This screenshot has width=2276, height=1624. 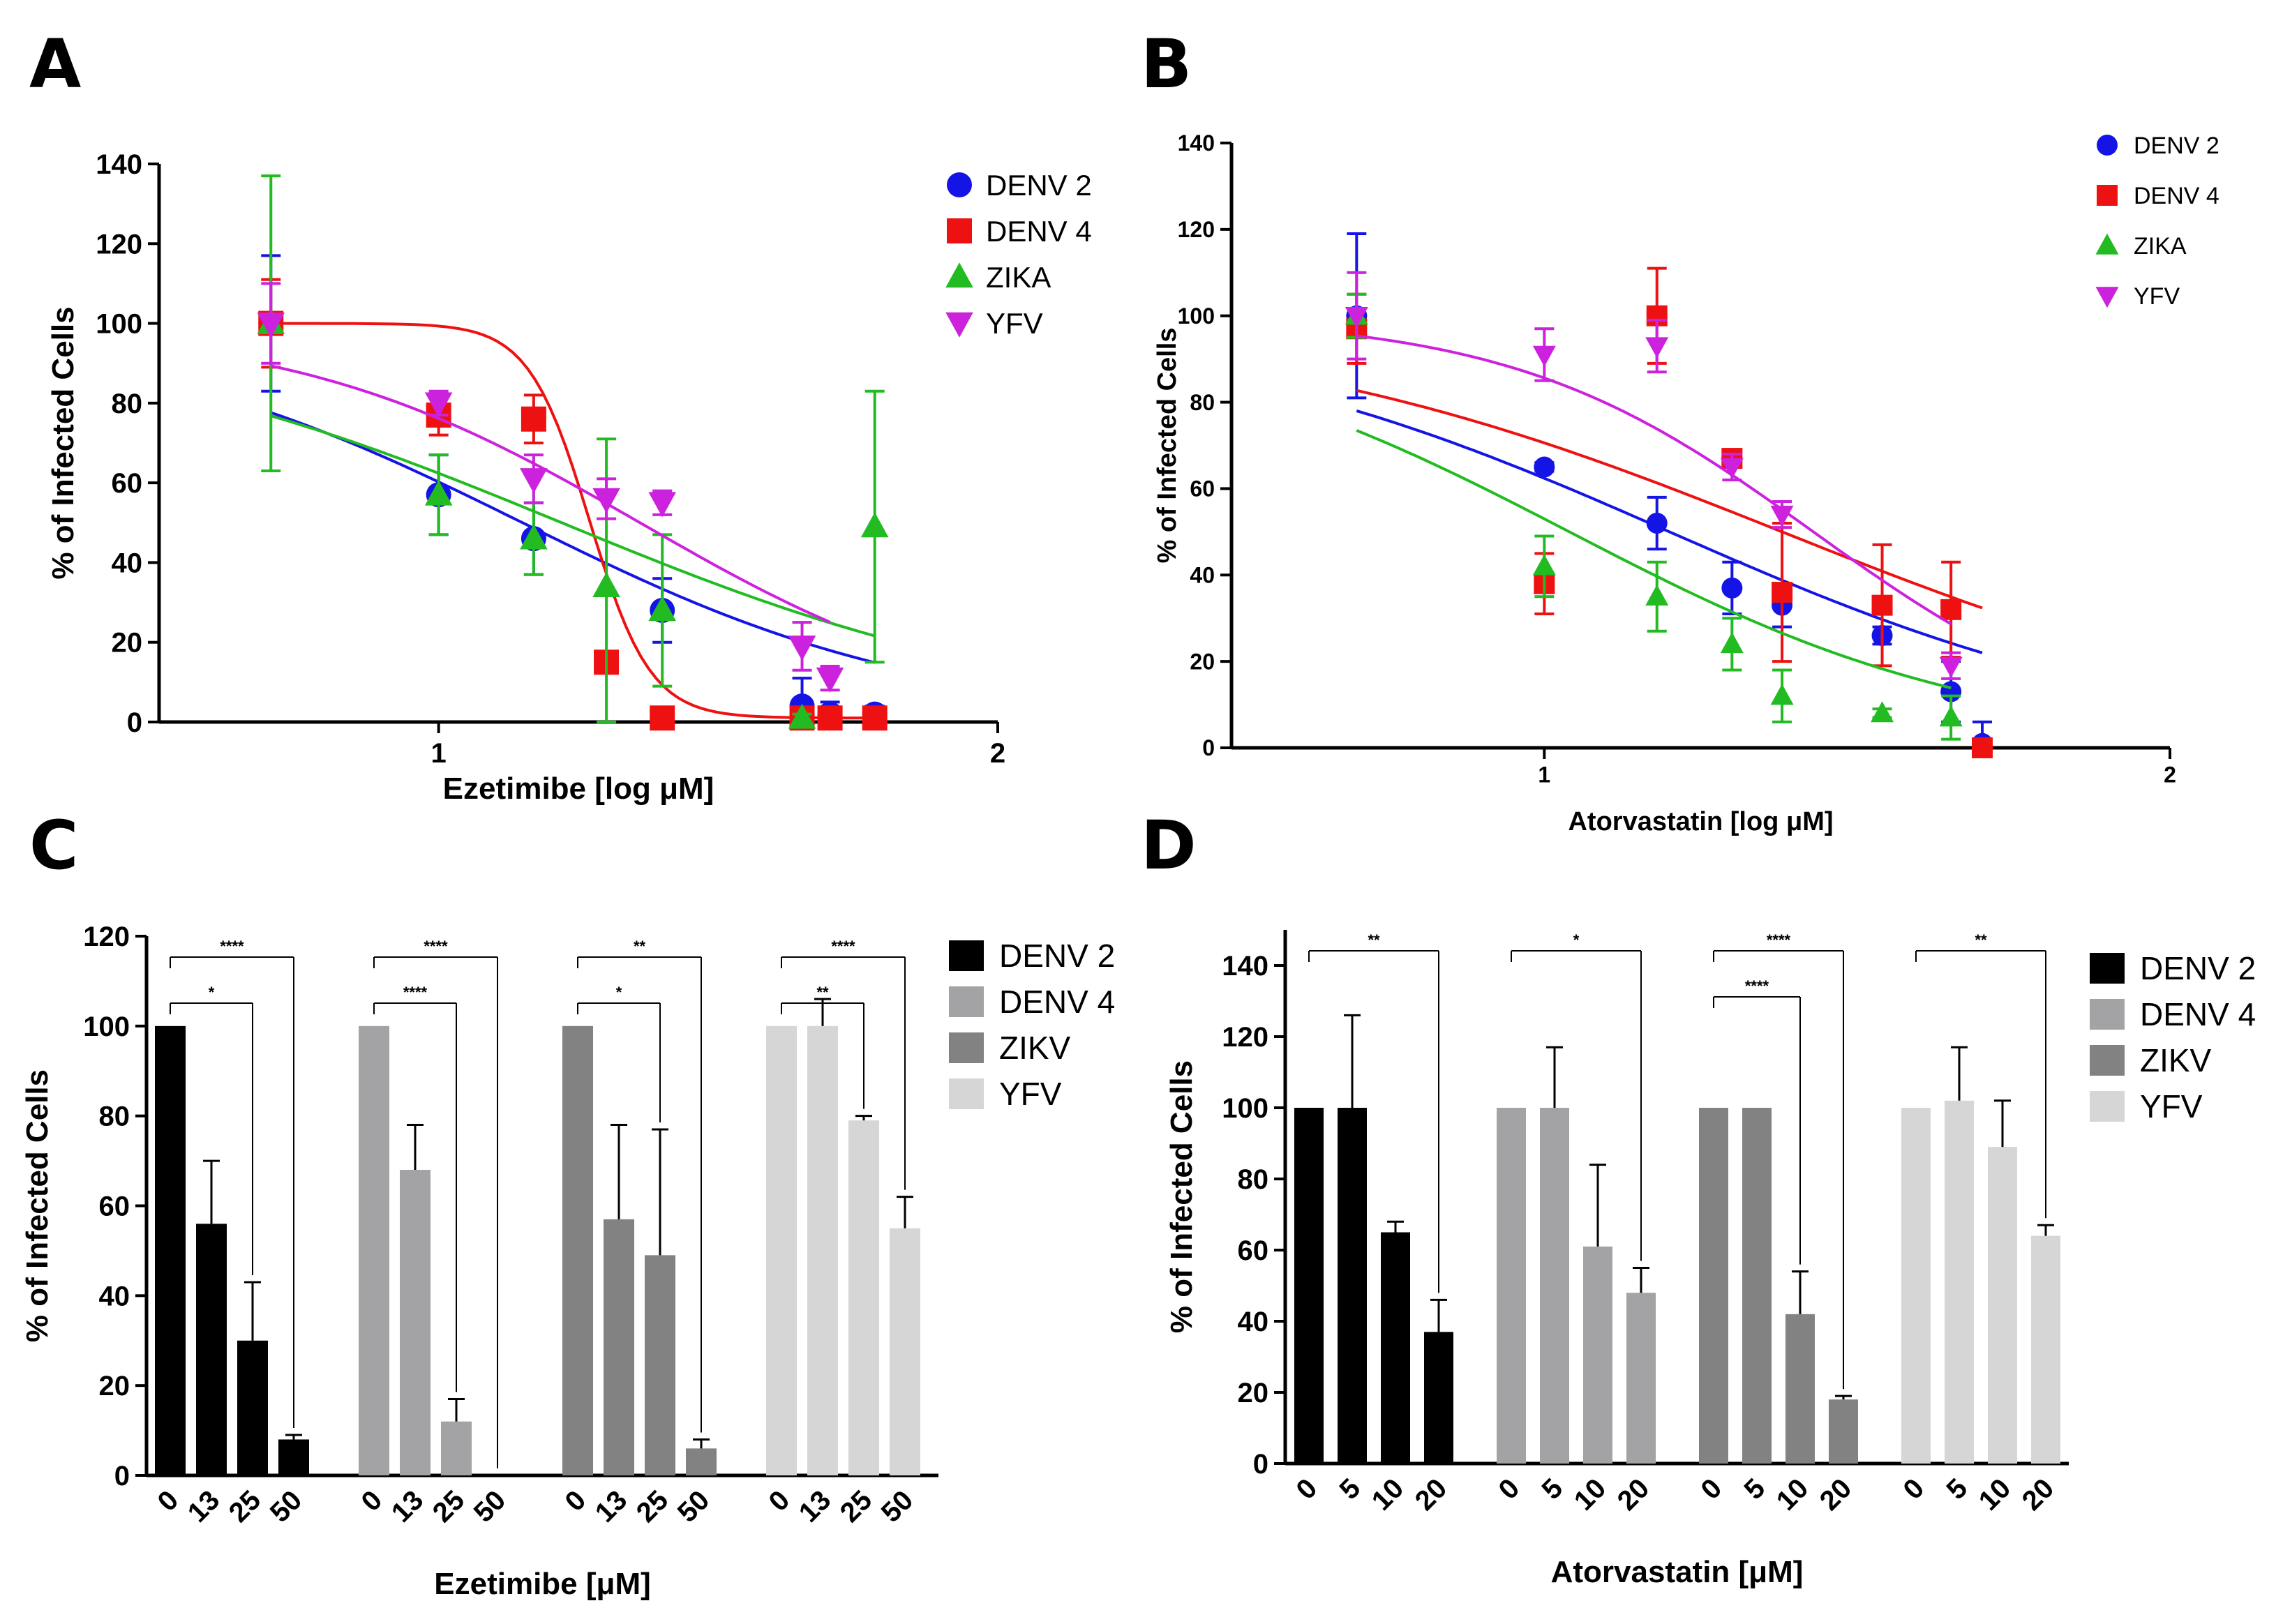 I want to click on x-axis-title: Atorvastatin [log μM], so click(x=1701, y=821).